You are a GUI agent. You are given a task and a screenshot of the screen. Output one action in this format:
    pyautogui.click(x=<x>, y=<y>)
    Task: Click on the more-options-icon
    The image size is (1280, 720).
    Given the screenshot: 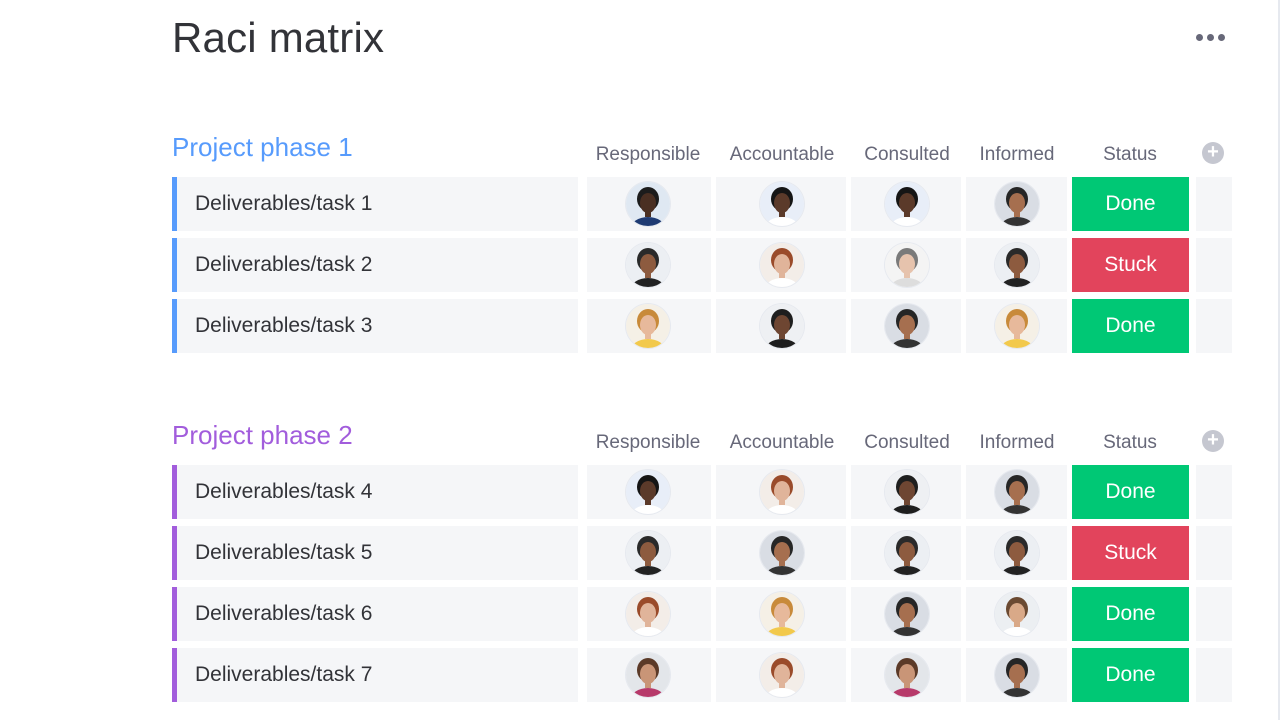 What is the action you would take?
    pyautogui.click(x=1214, y=37)
    